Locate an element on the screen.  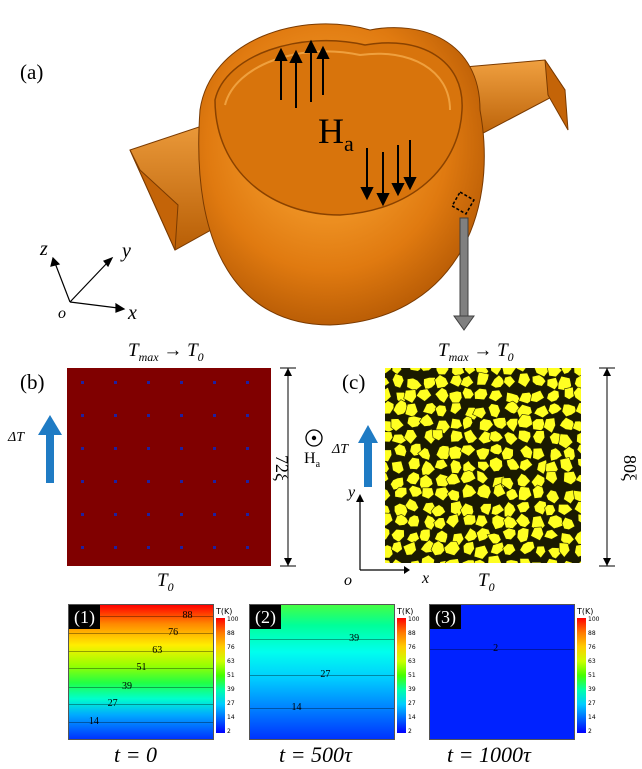
contour-label: 2 is located at coordinates (496, 649).